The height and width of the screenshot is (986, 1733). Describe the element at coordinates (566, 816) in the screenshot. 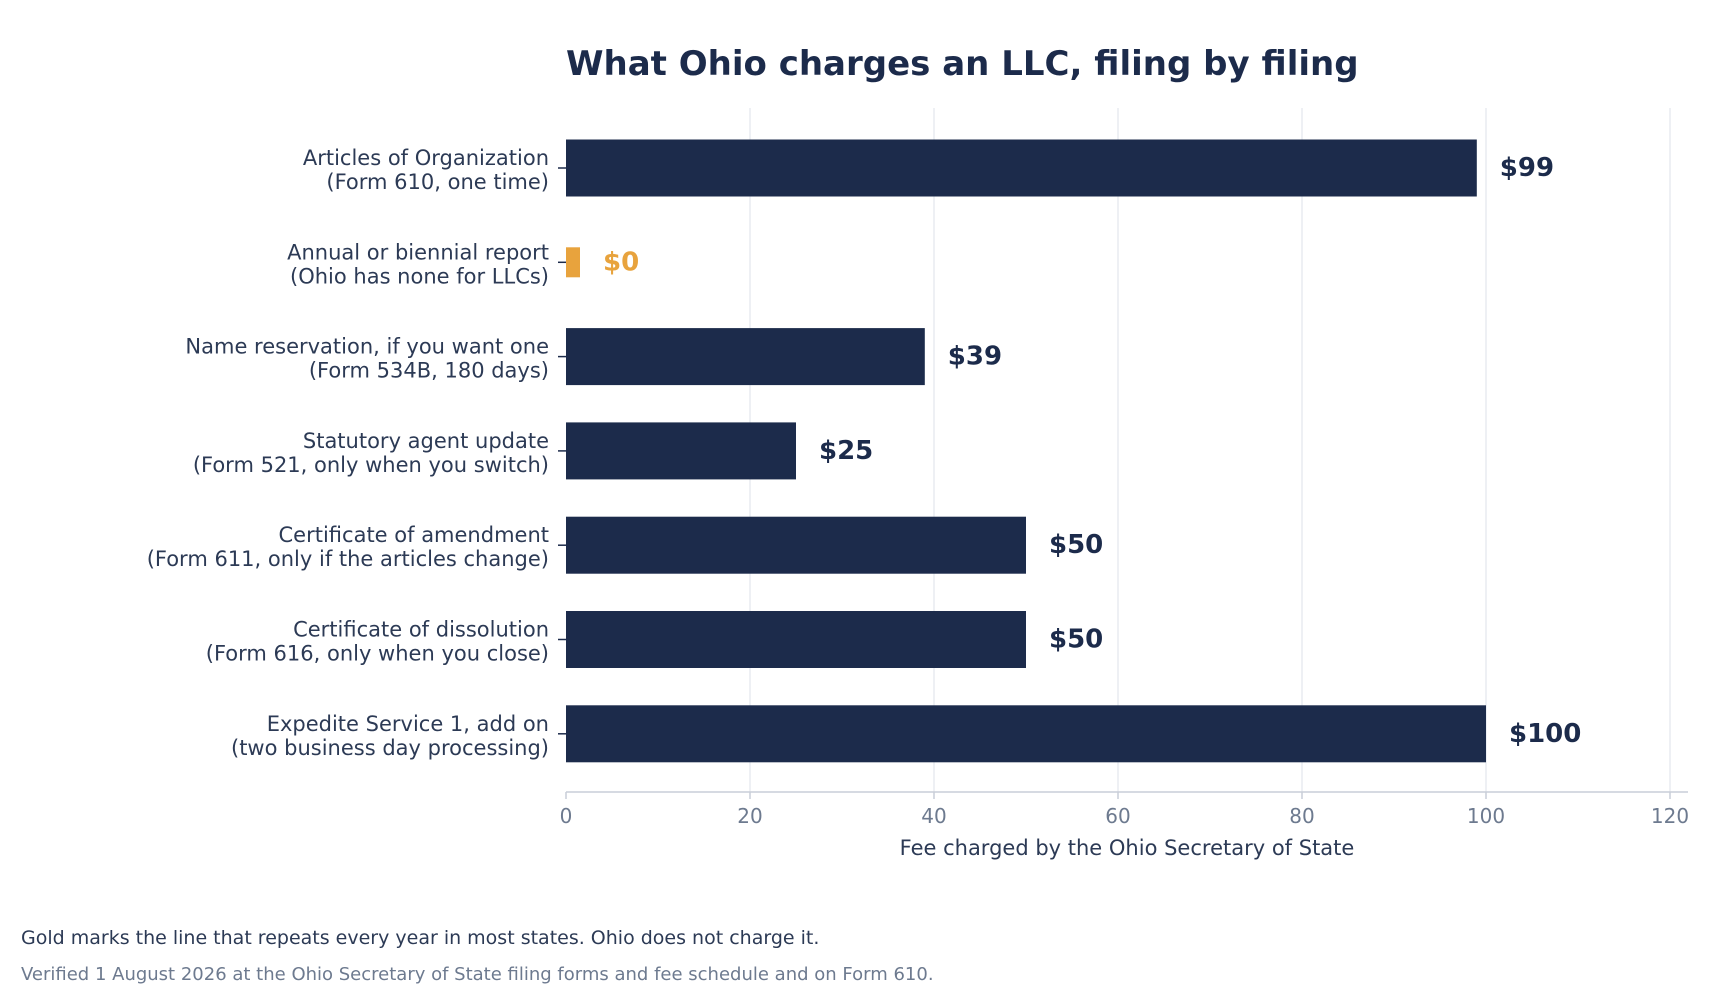

I see `x-tick-label: 0` at that location.